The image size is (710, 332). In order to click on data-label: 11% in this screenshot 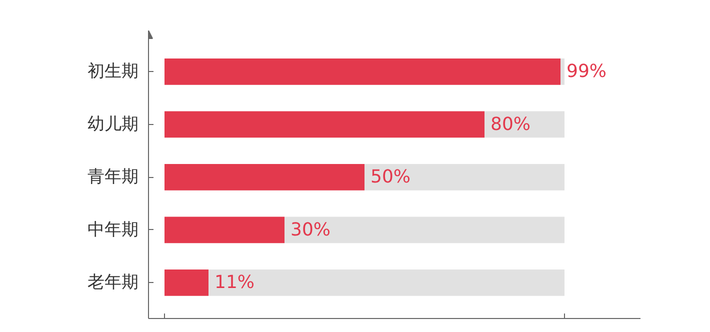, I will do `click(234, 283)`.